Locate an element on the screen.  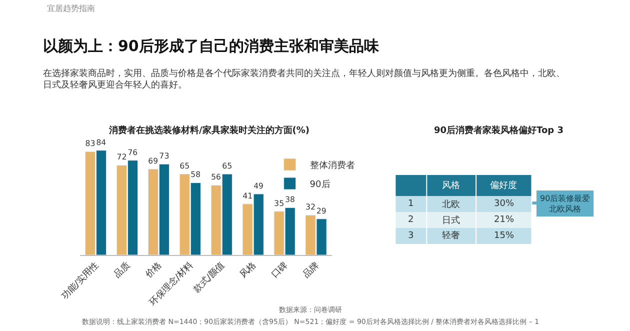
text: 2 is located at coordinates (411, 220).